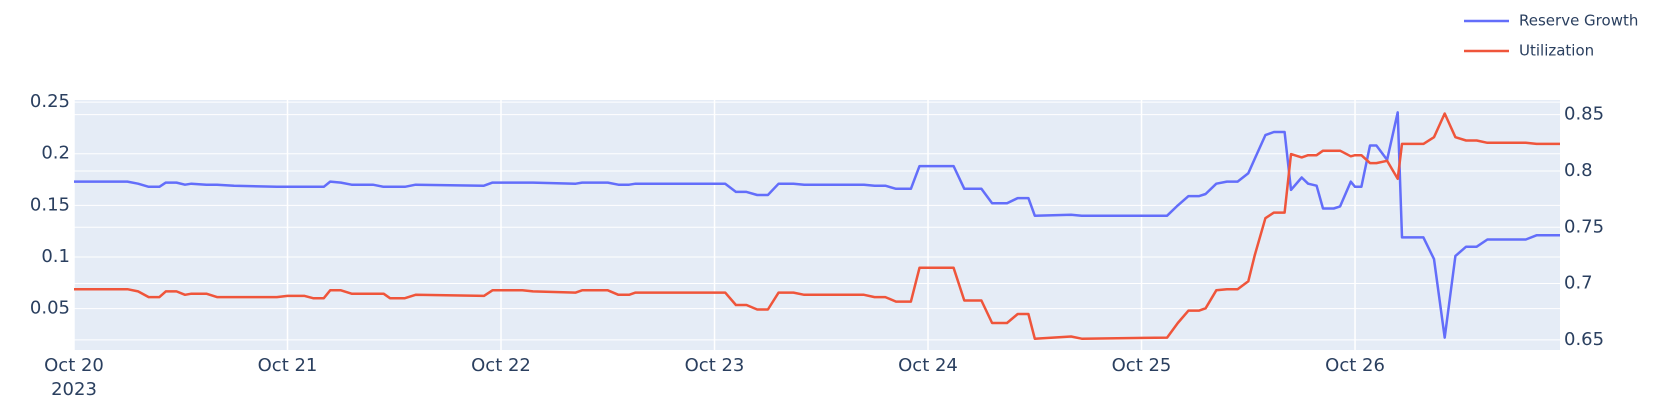 This screenshot has width=1664, height=420. Describe the element at coordinates (1584, 114) in the screenshot. I see `y2-tick-label: 0.85` at that location.